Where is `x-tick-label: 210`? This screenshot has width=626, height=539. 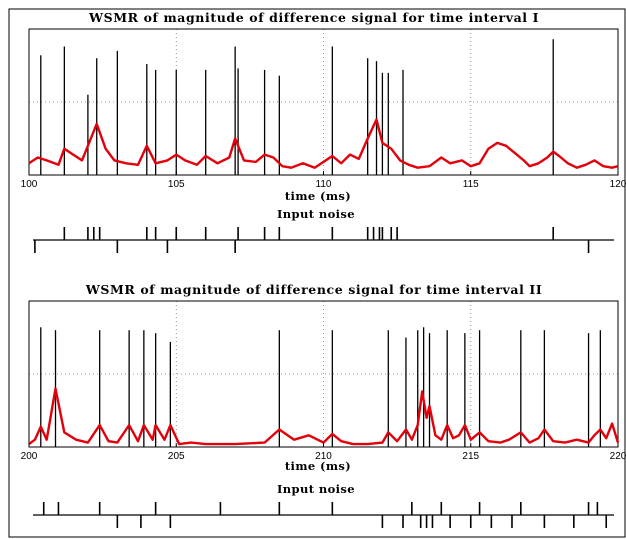 x-tick-label: 210 is located at coordinates (323, 456).